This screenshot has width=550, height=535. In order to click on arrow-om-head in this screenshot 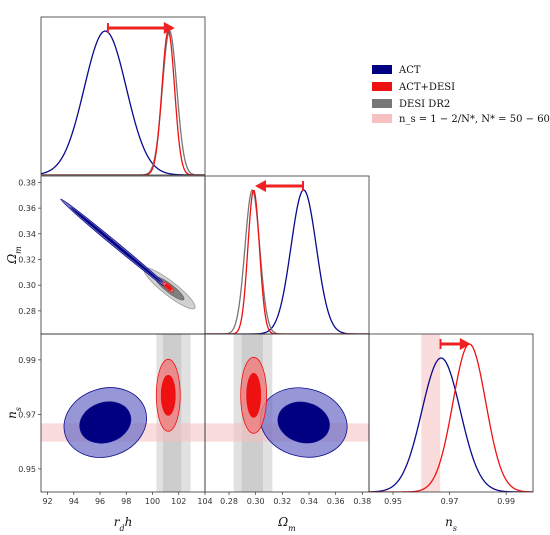, I will do `click(260, 186)`.